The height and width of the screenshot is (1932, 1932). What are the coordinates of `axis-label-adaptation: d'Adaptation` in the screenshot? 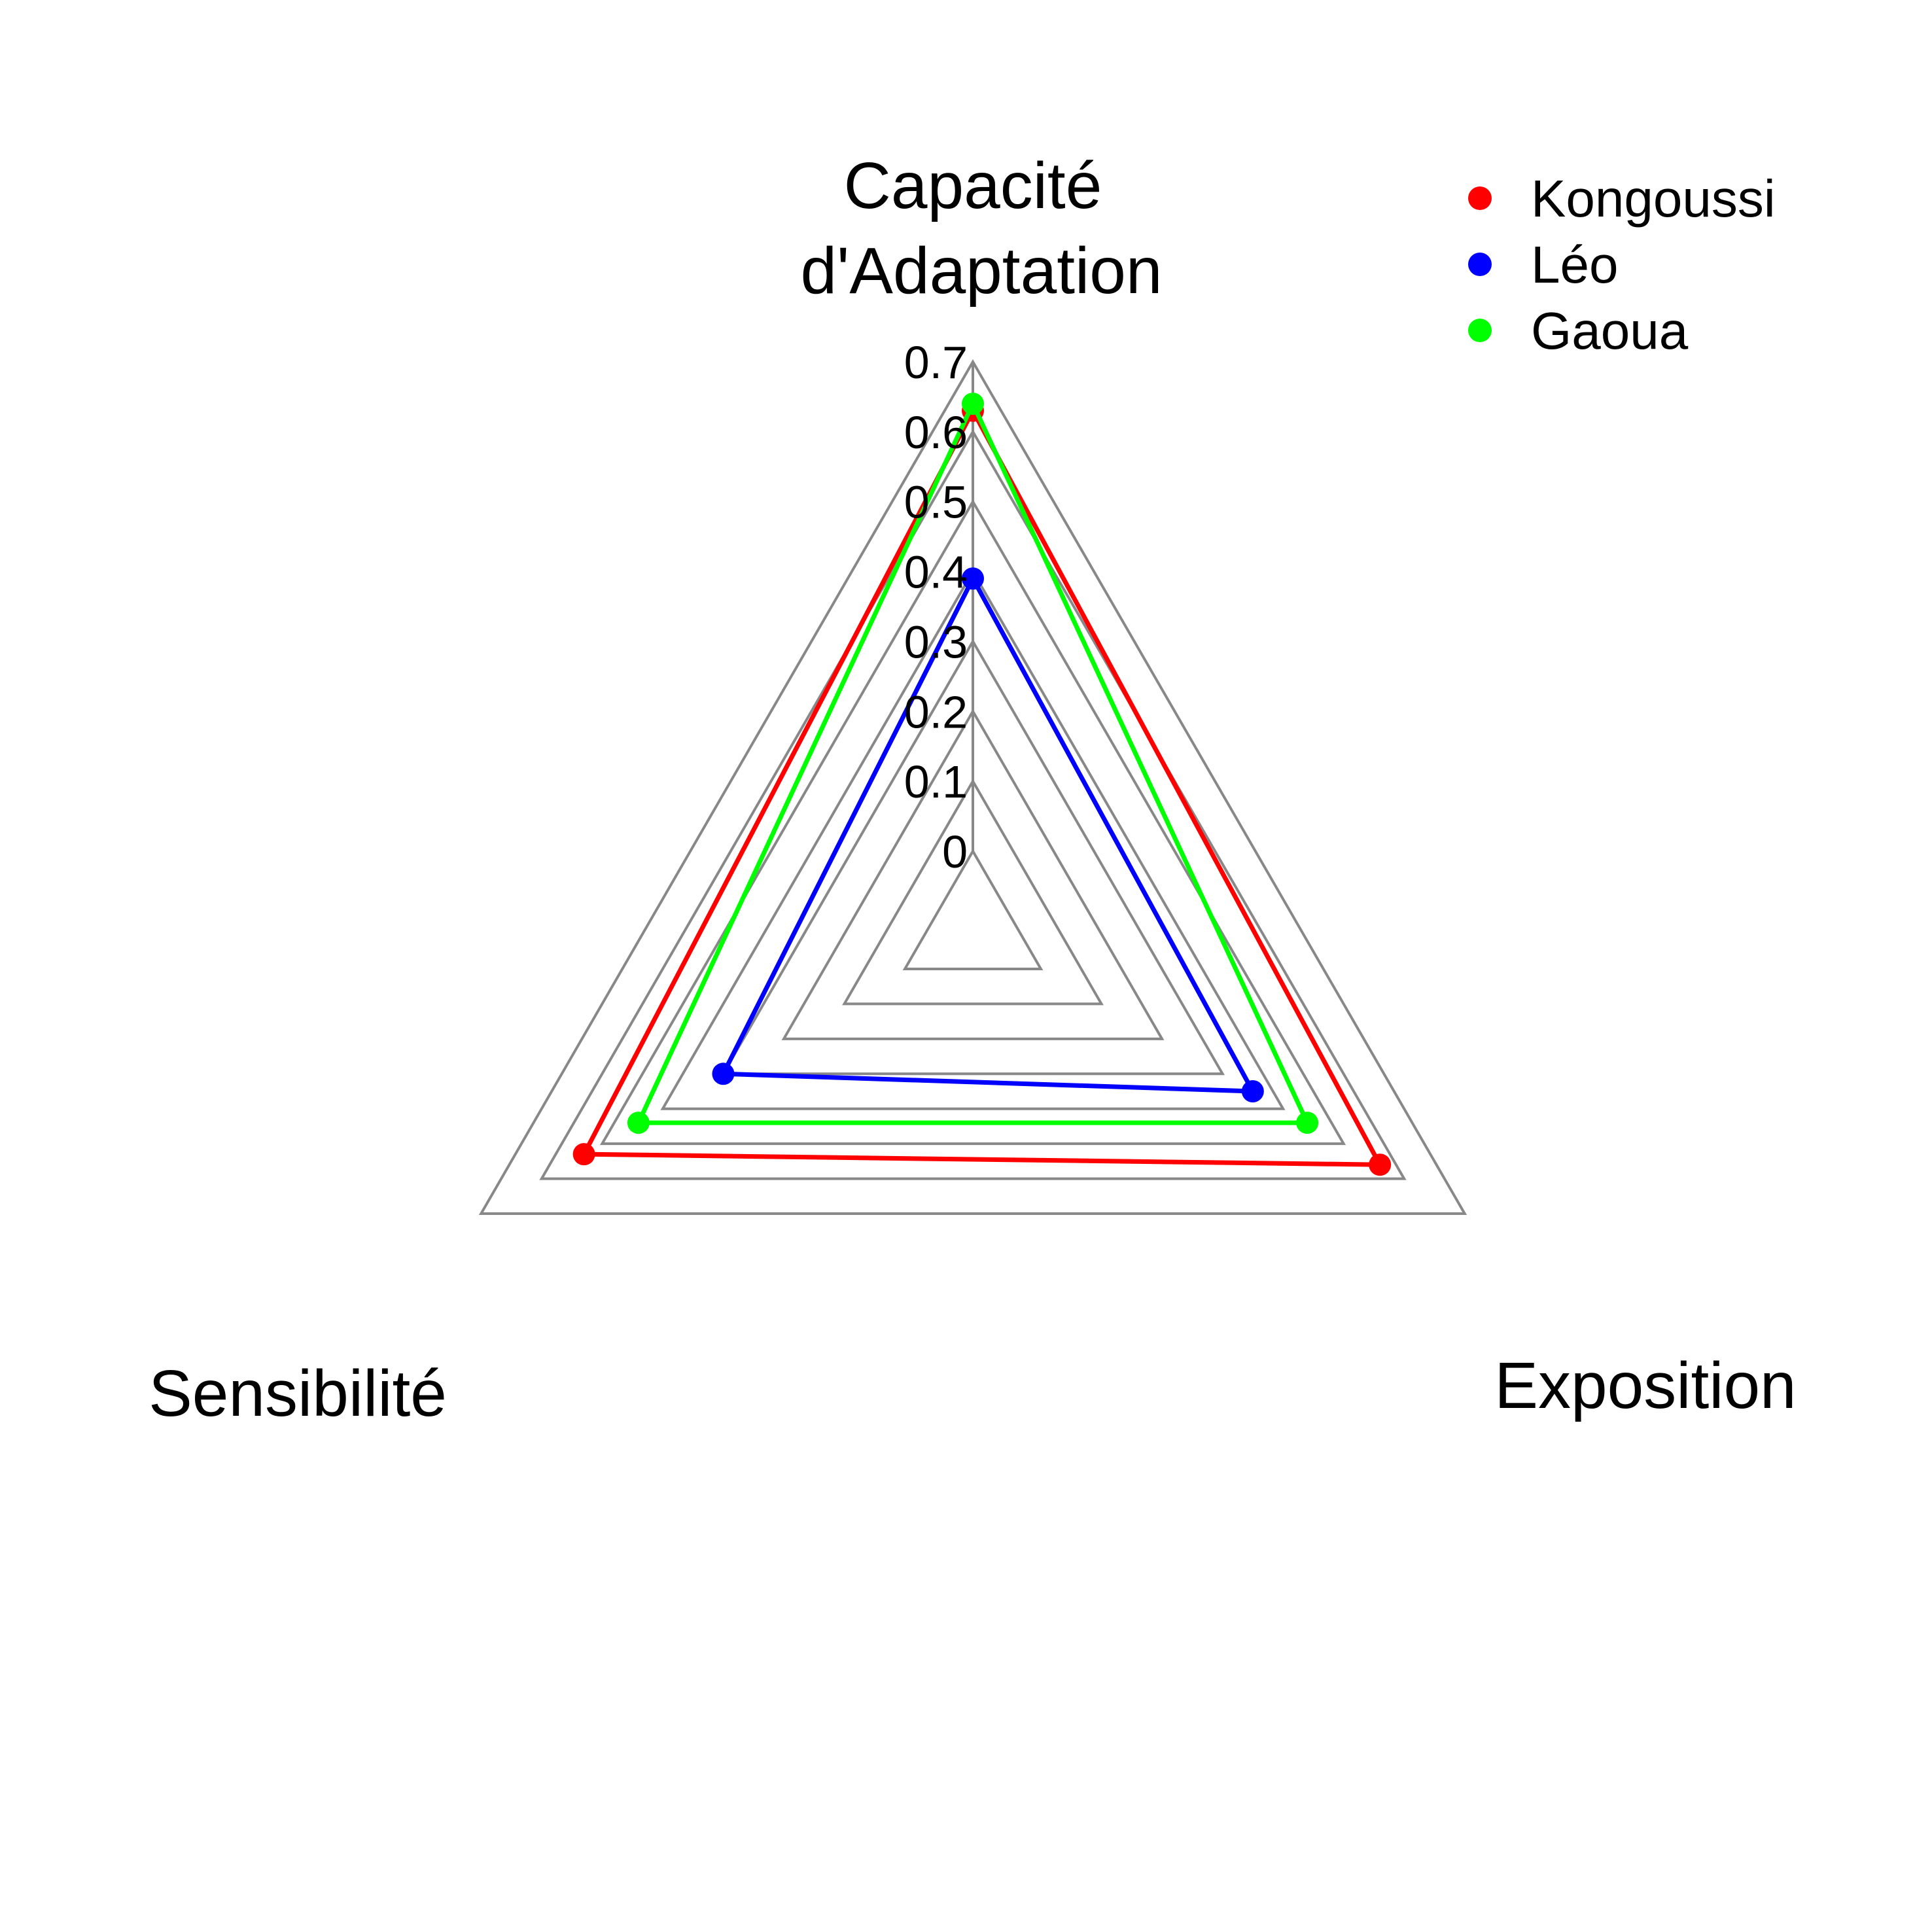 It's located at (982, 270).